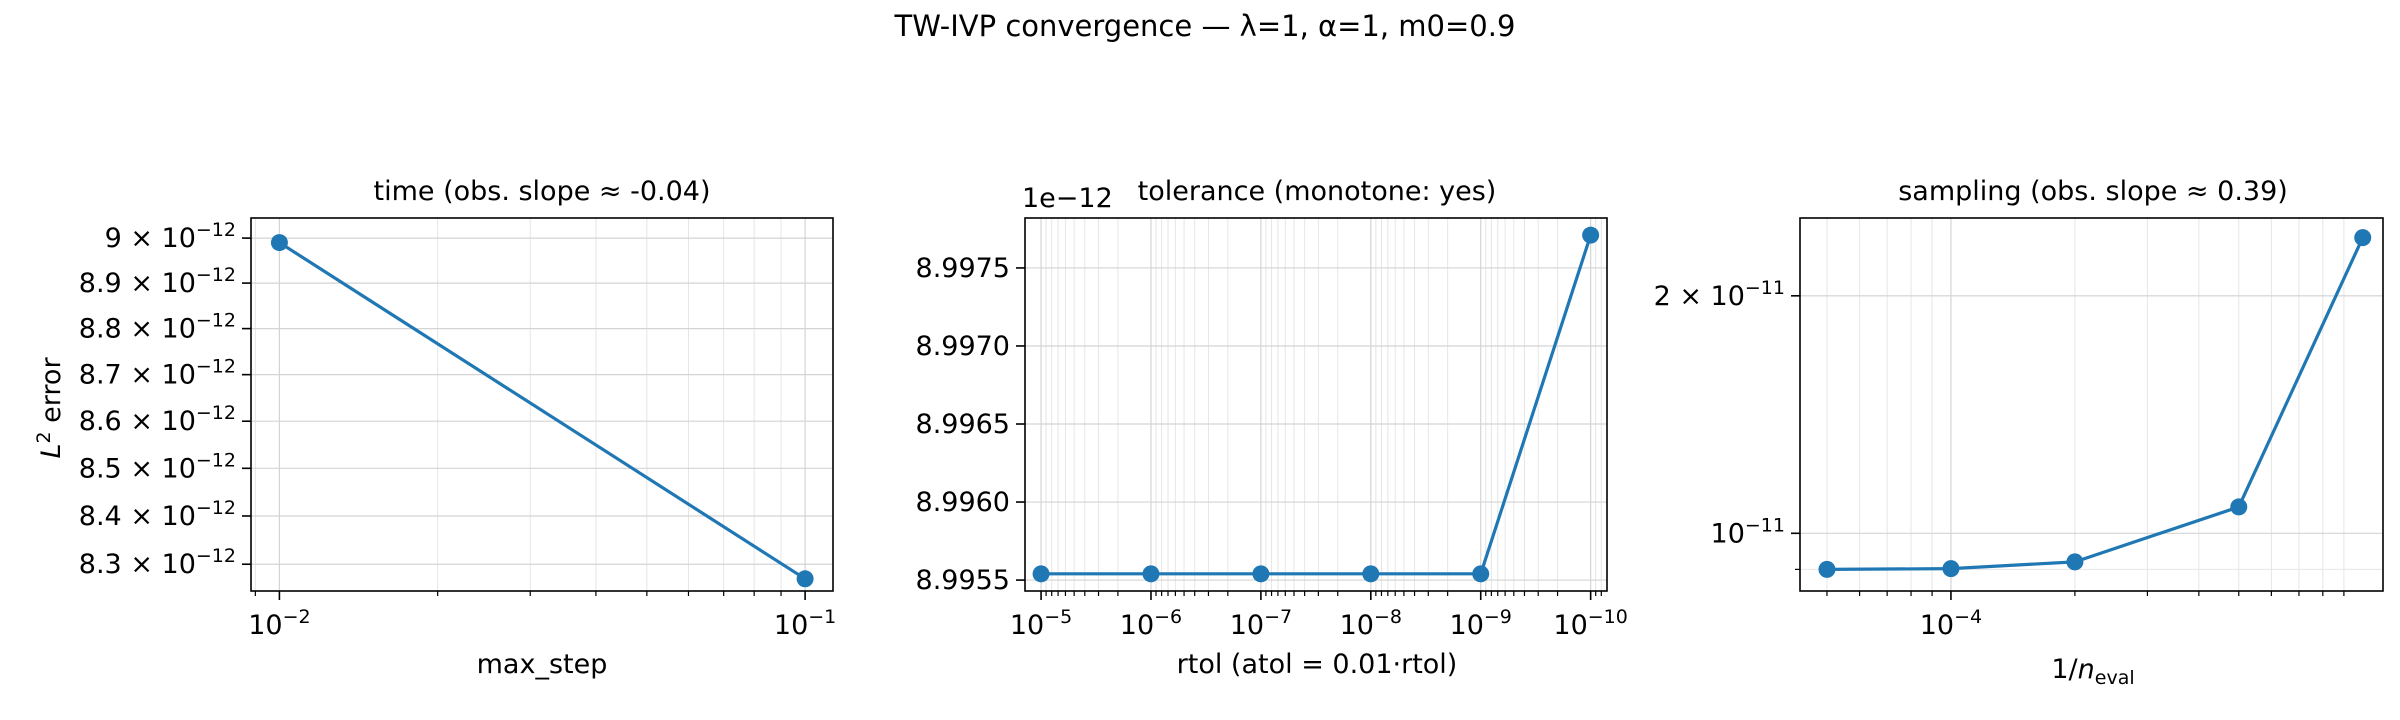  What do you see at coordinates (1205, 26) in the screenshot?
I see `figure-suptitle: TW-IVP convergence — λ=1, α=1, m0=0.9` at bounding box center [1205, 26].